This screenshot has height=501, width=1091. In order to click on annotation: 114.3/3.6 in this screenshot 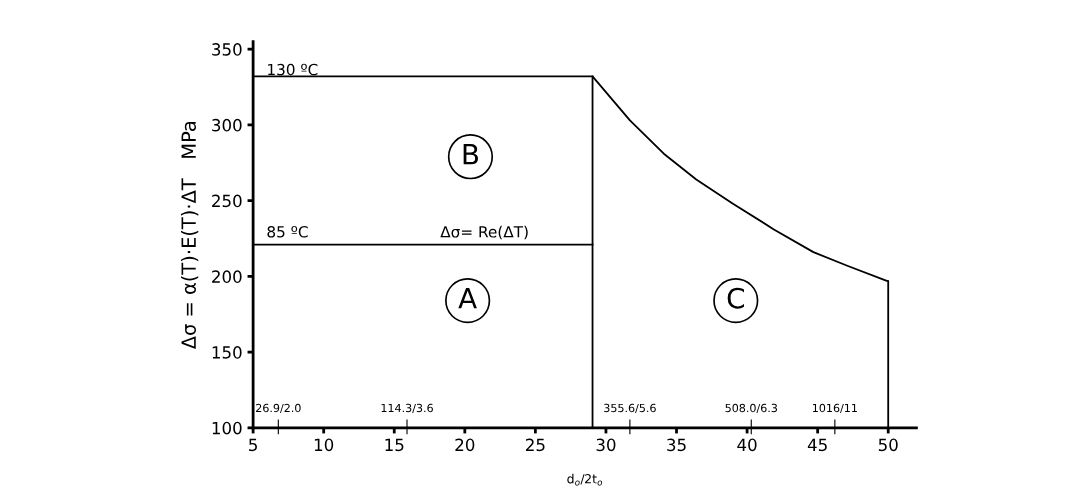, I will do `click(407, 408)`.